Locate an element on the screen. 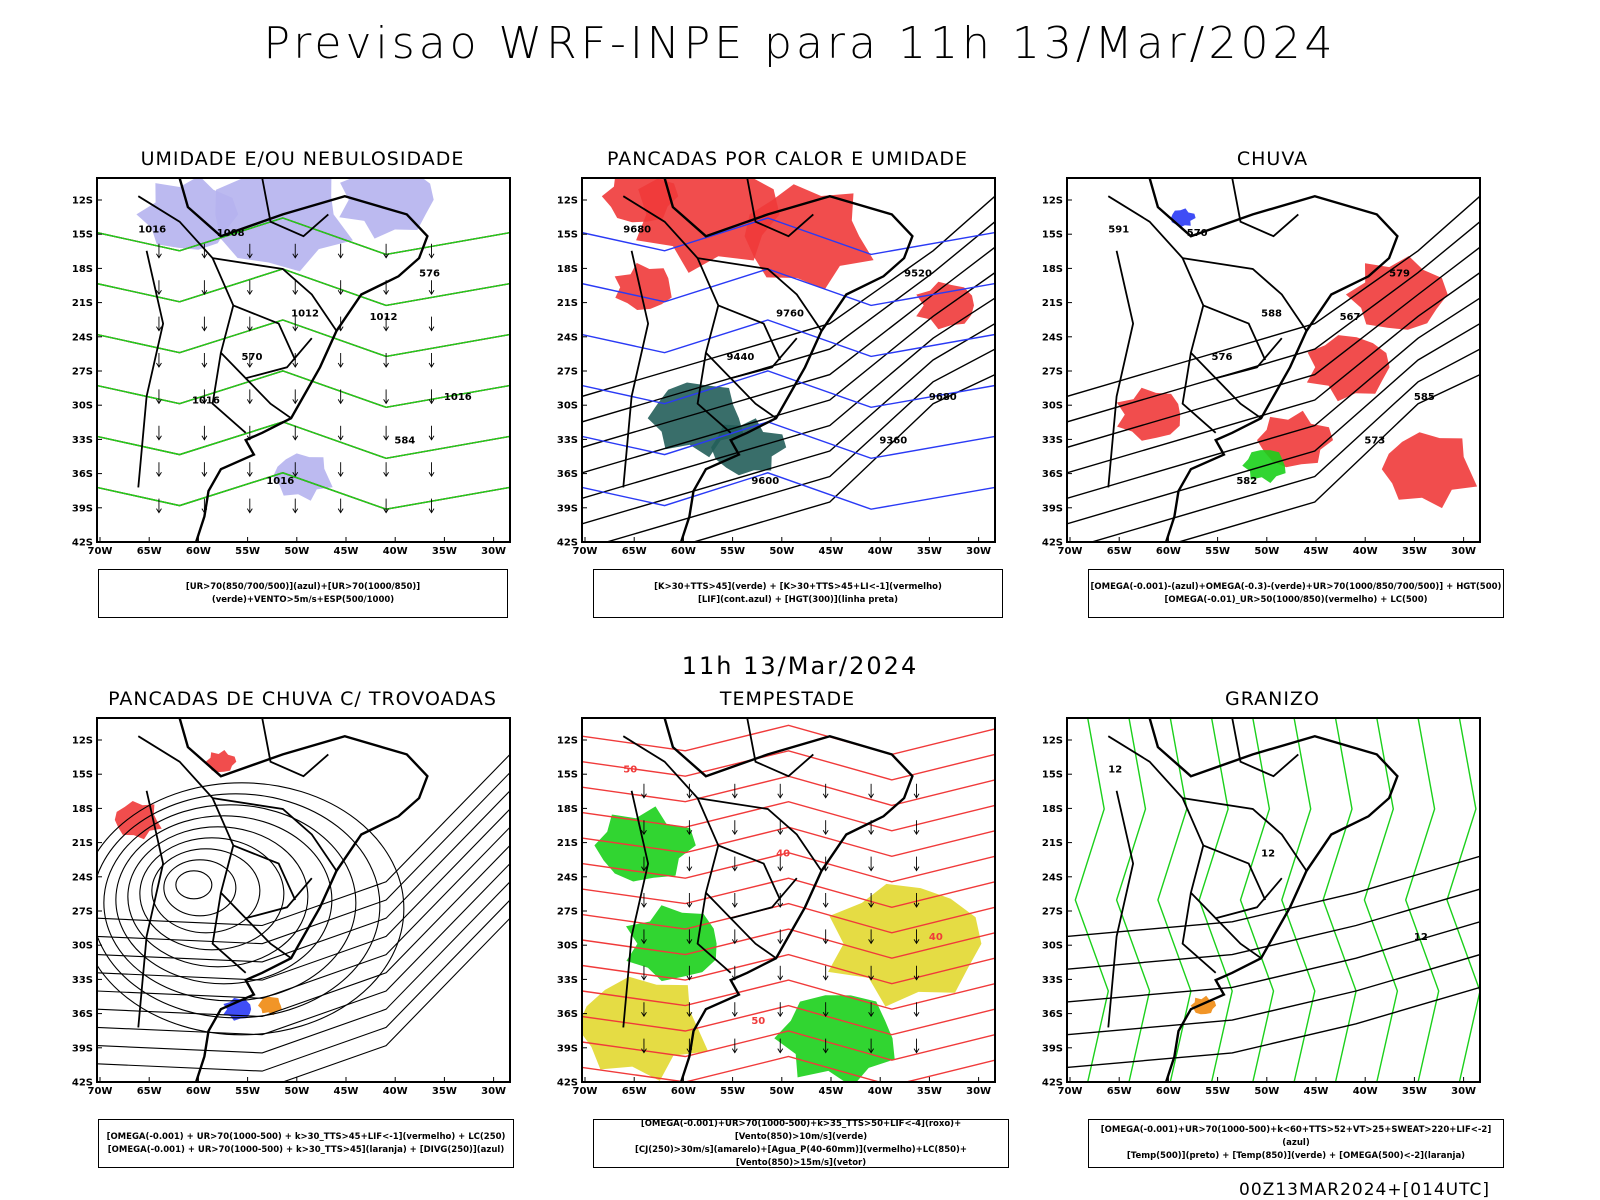 This screenshot has width=1600, height=1200. lat-tick-label: 27S is located at coordinates (567, 912).